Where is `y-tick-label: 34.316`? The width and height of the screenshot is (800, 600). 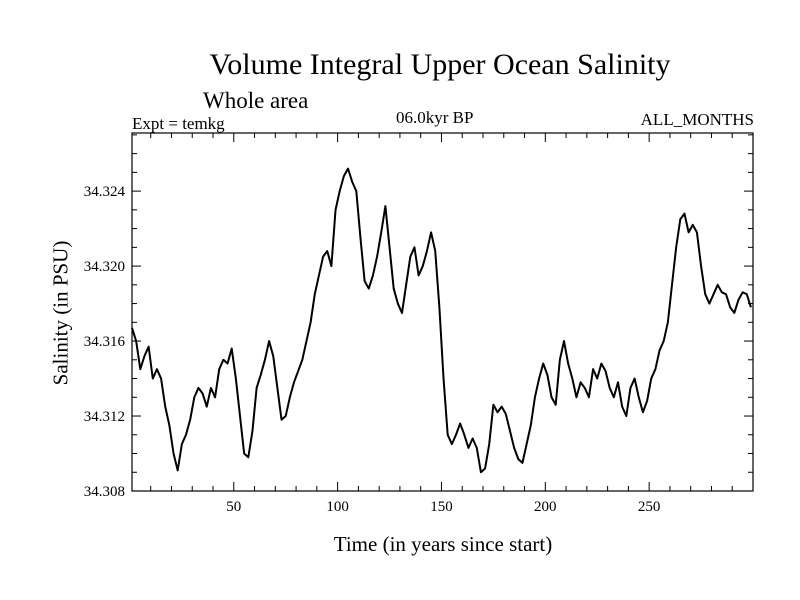
y-tick-label: 34.316 is located at coordinates (105, 342).